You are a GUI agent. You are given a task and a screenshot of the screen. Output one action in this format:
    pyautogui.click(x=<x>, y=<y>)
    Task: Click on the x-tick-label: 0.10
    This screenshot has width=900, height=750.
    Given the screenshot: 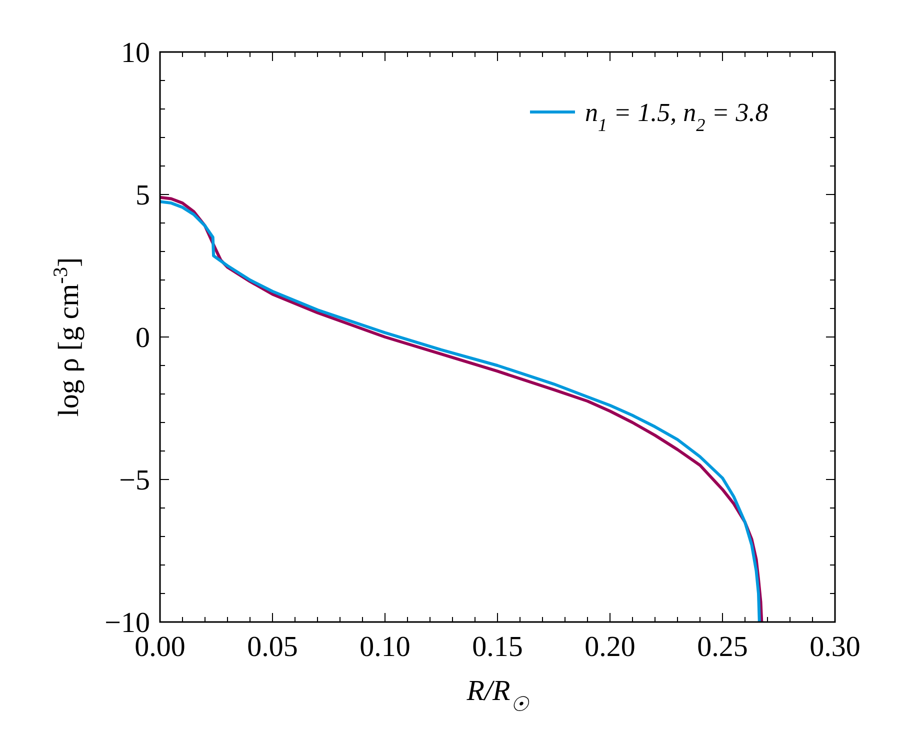 What is the action you would take?
    pyautogui.click(x=385, y=647)
    